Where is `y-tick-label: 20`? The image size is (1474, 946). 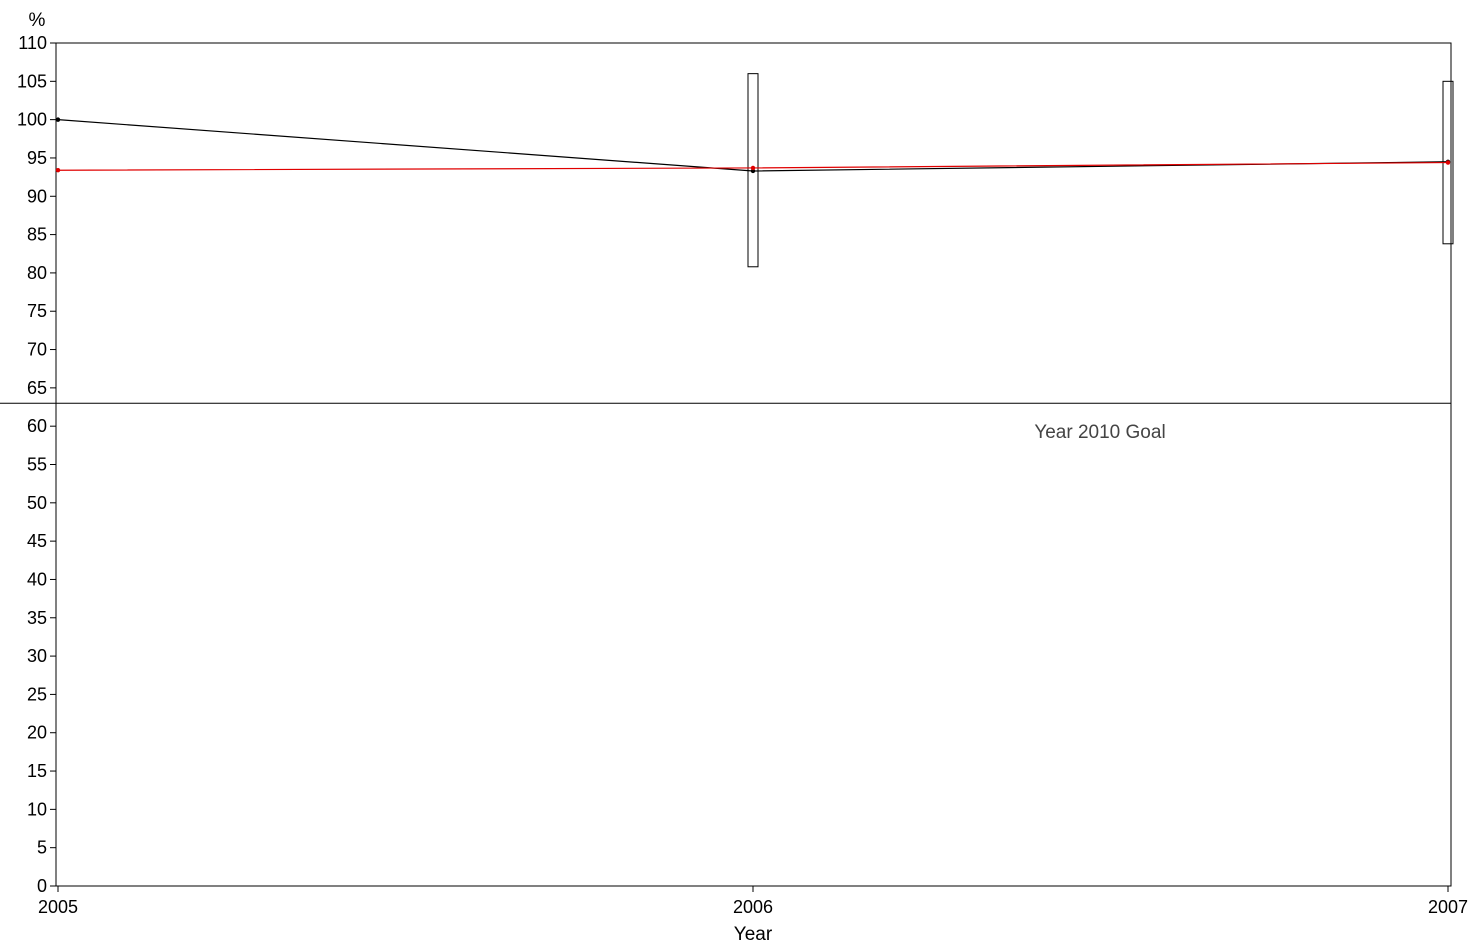
y-tick-label: 20 is located at coordinates (37, 733).